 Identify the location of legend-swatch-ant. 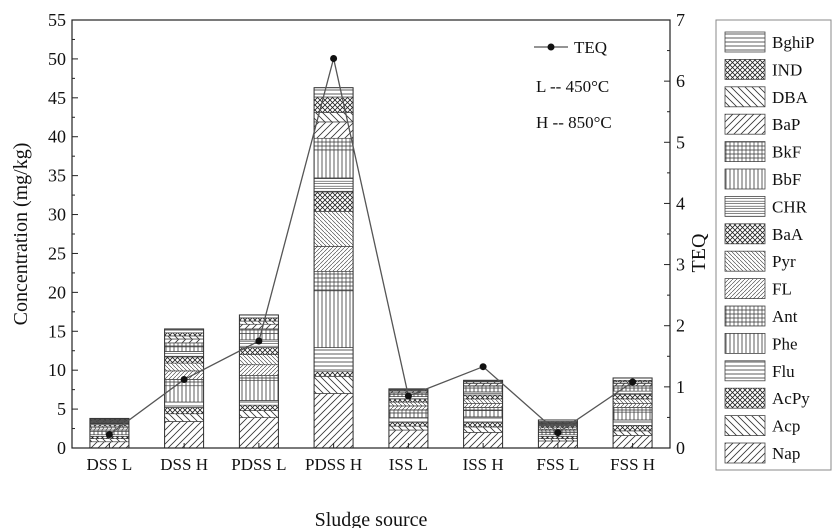
(745, 316).